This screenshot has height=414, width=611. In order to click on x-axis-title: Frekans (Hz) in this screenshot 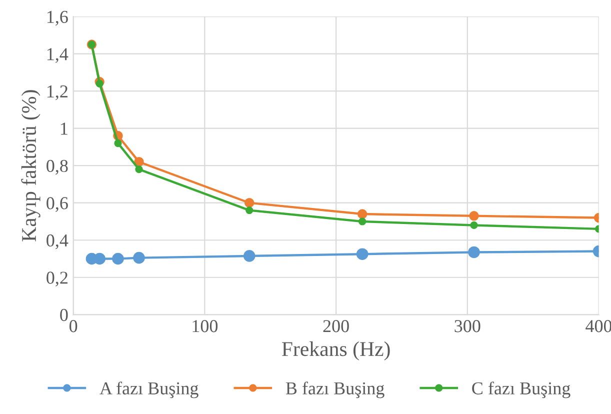, I will do `click(336, 350)`.